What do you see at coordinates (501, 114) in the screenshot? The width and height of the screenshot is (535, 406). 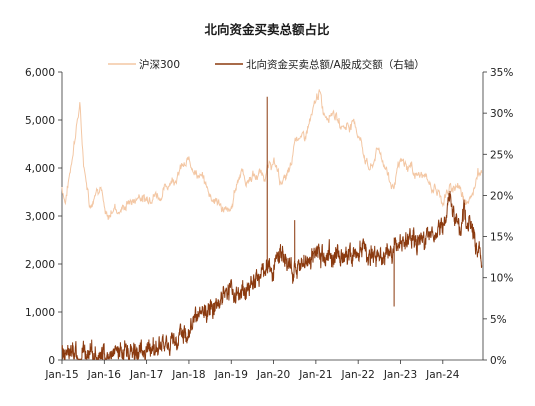 I see `y-right-tick-label: 30%` at bounding box center [501, 114].